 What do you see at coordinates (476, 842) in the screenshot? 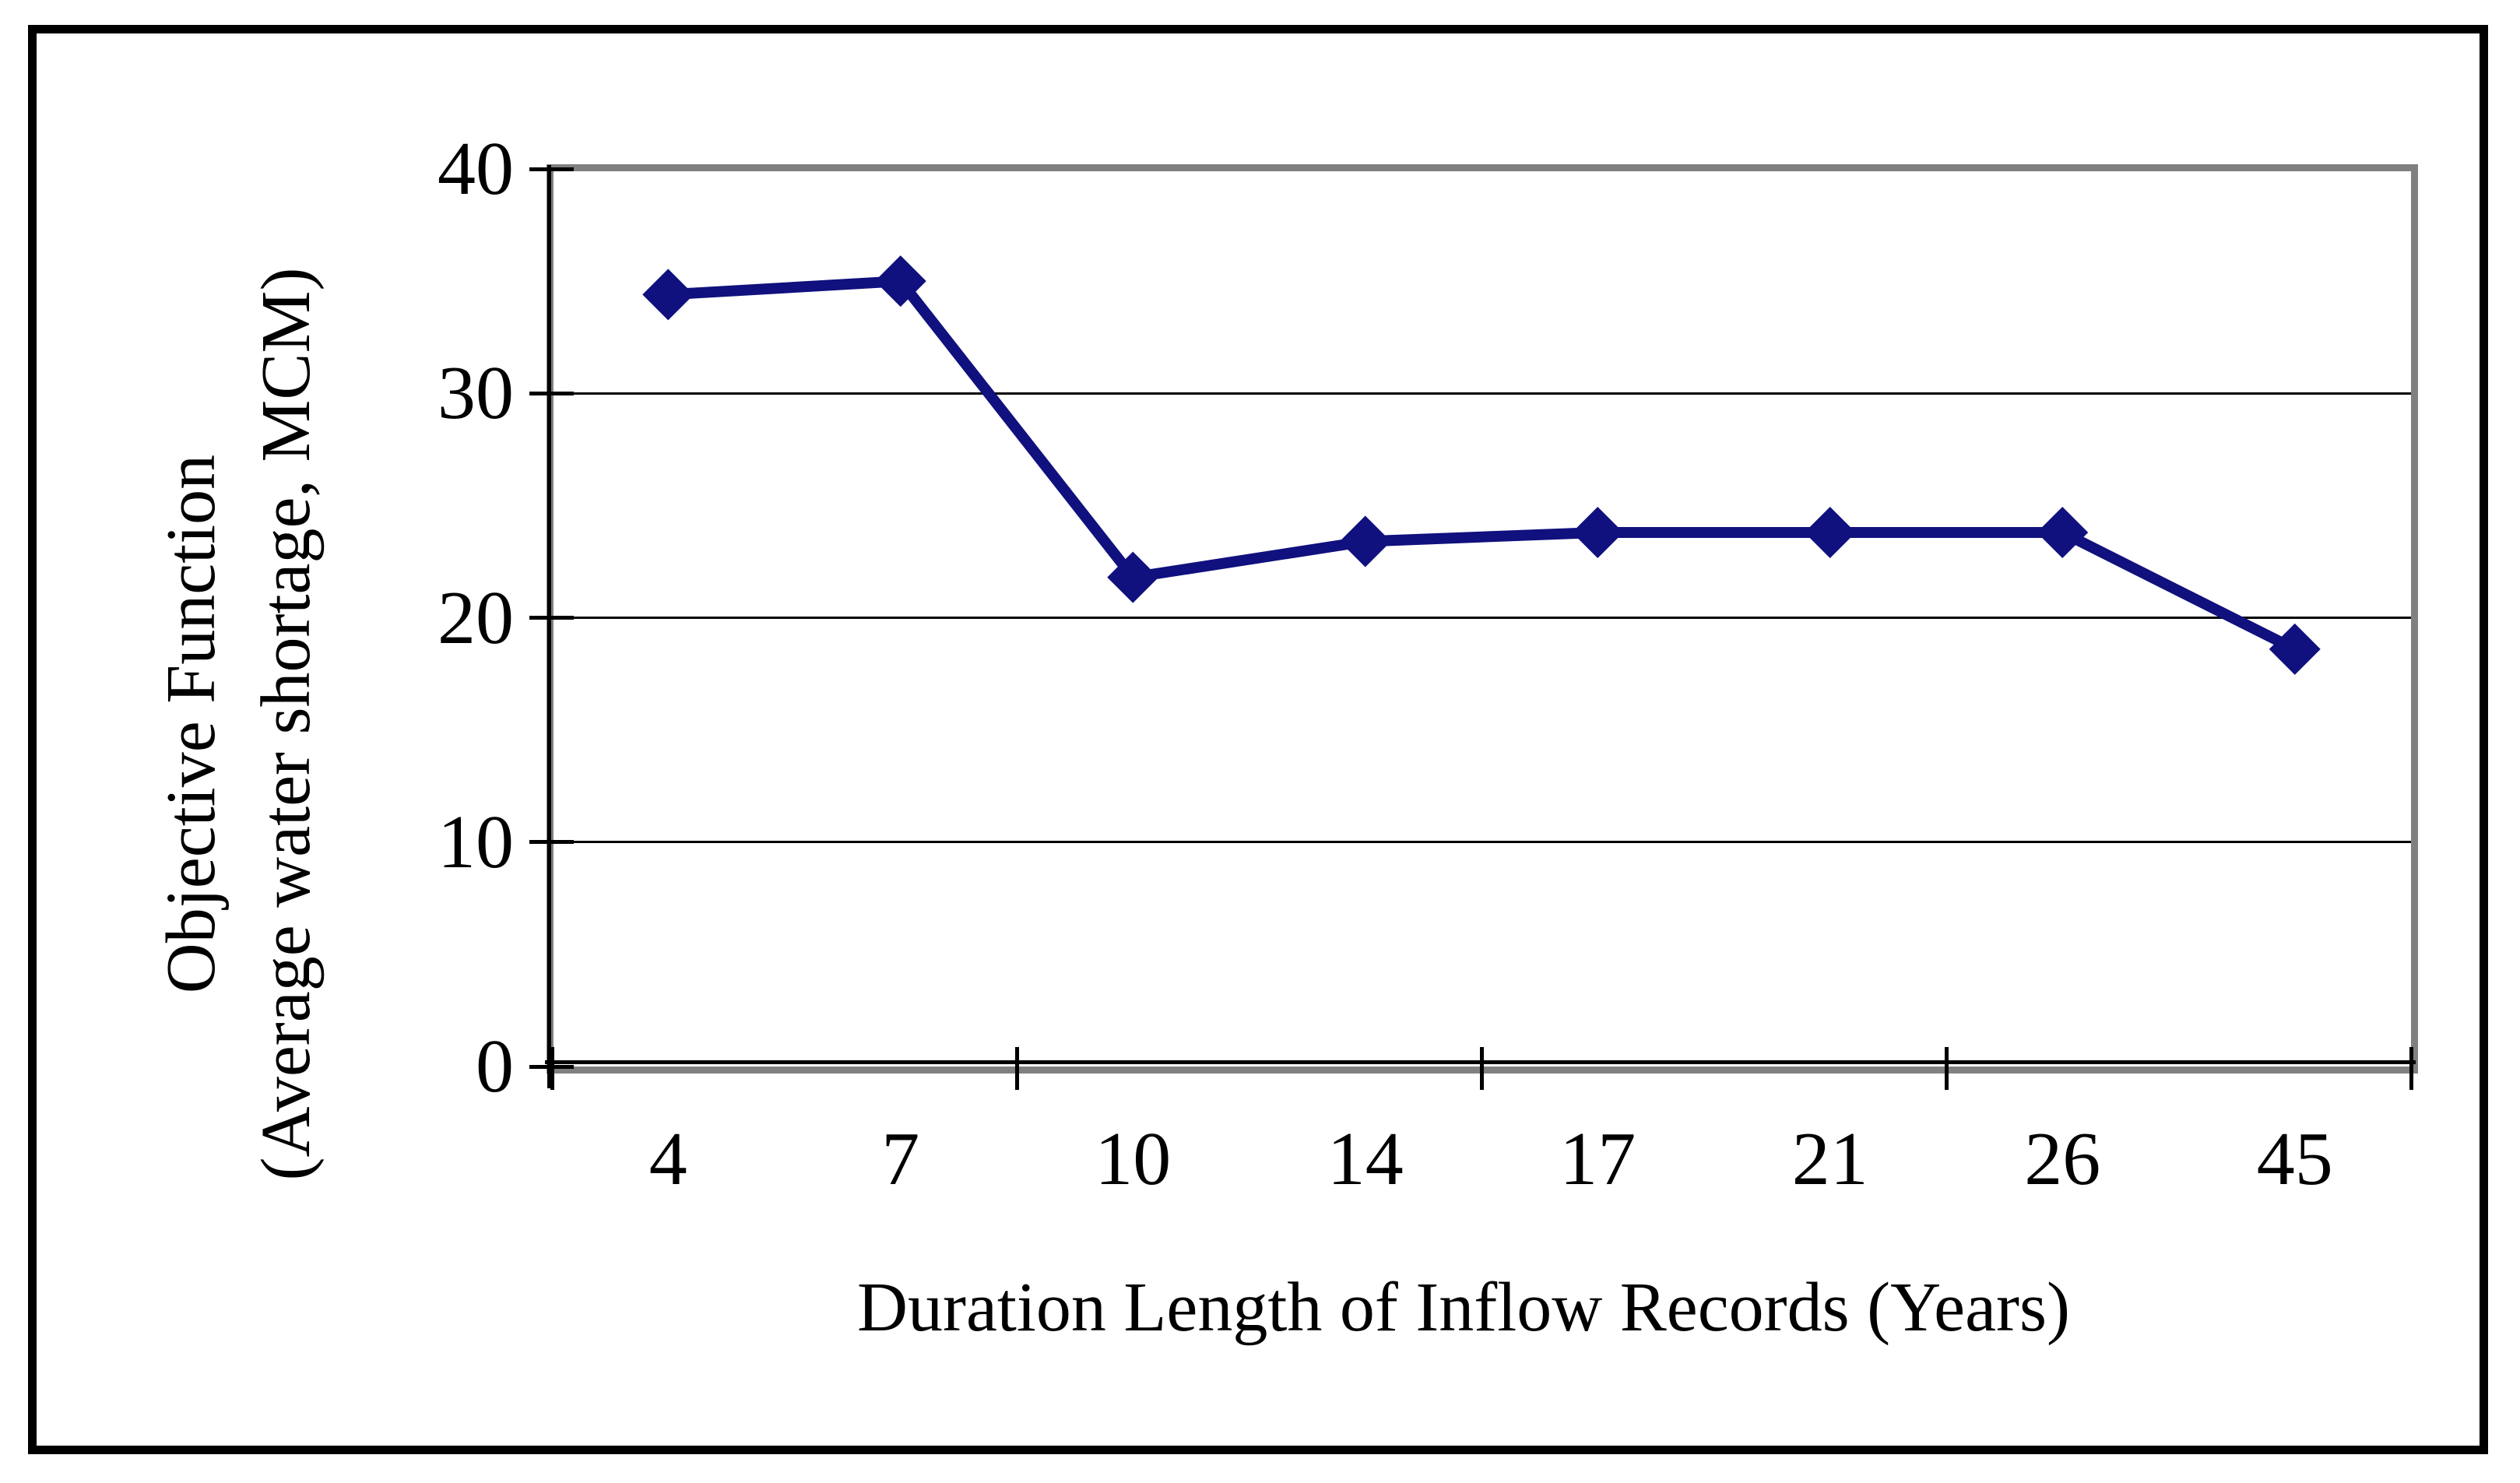
I see `y-tick-label-10: 10` at bounding box center [476, 842].